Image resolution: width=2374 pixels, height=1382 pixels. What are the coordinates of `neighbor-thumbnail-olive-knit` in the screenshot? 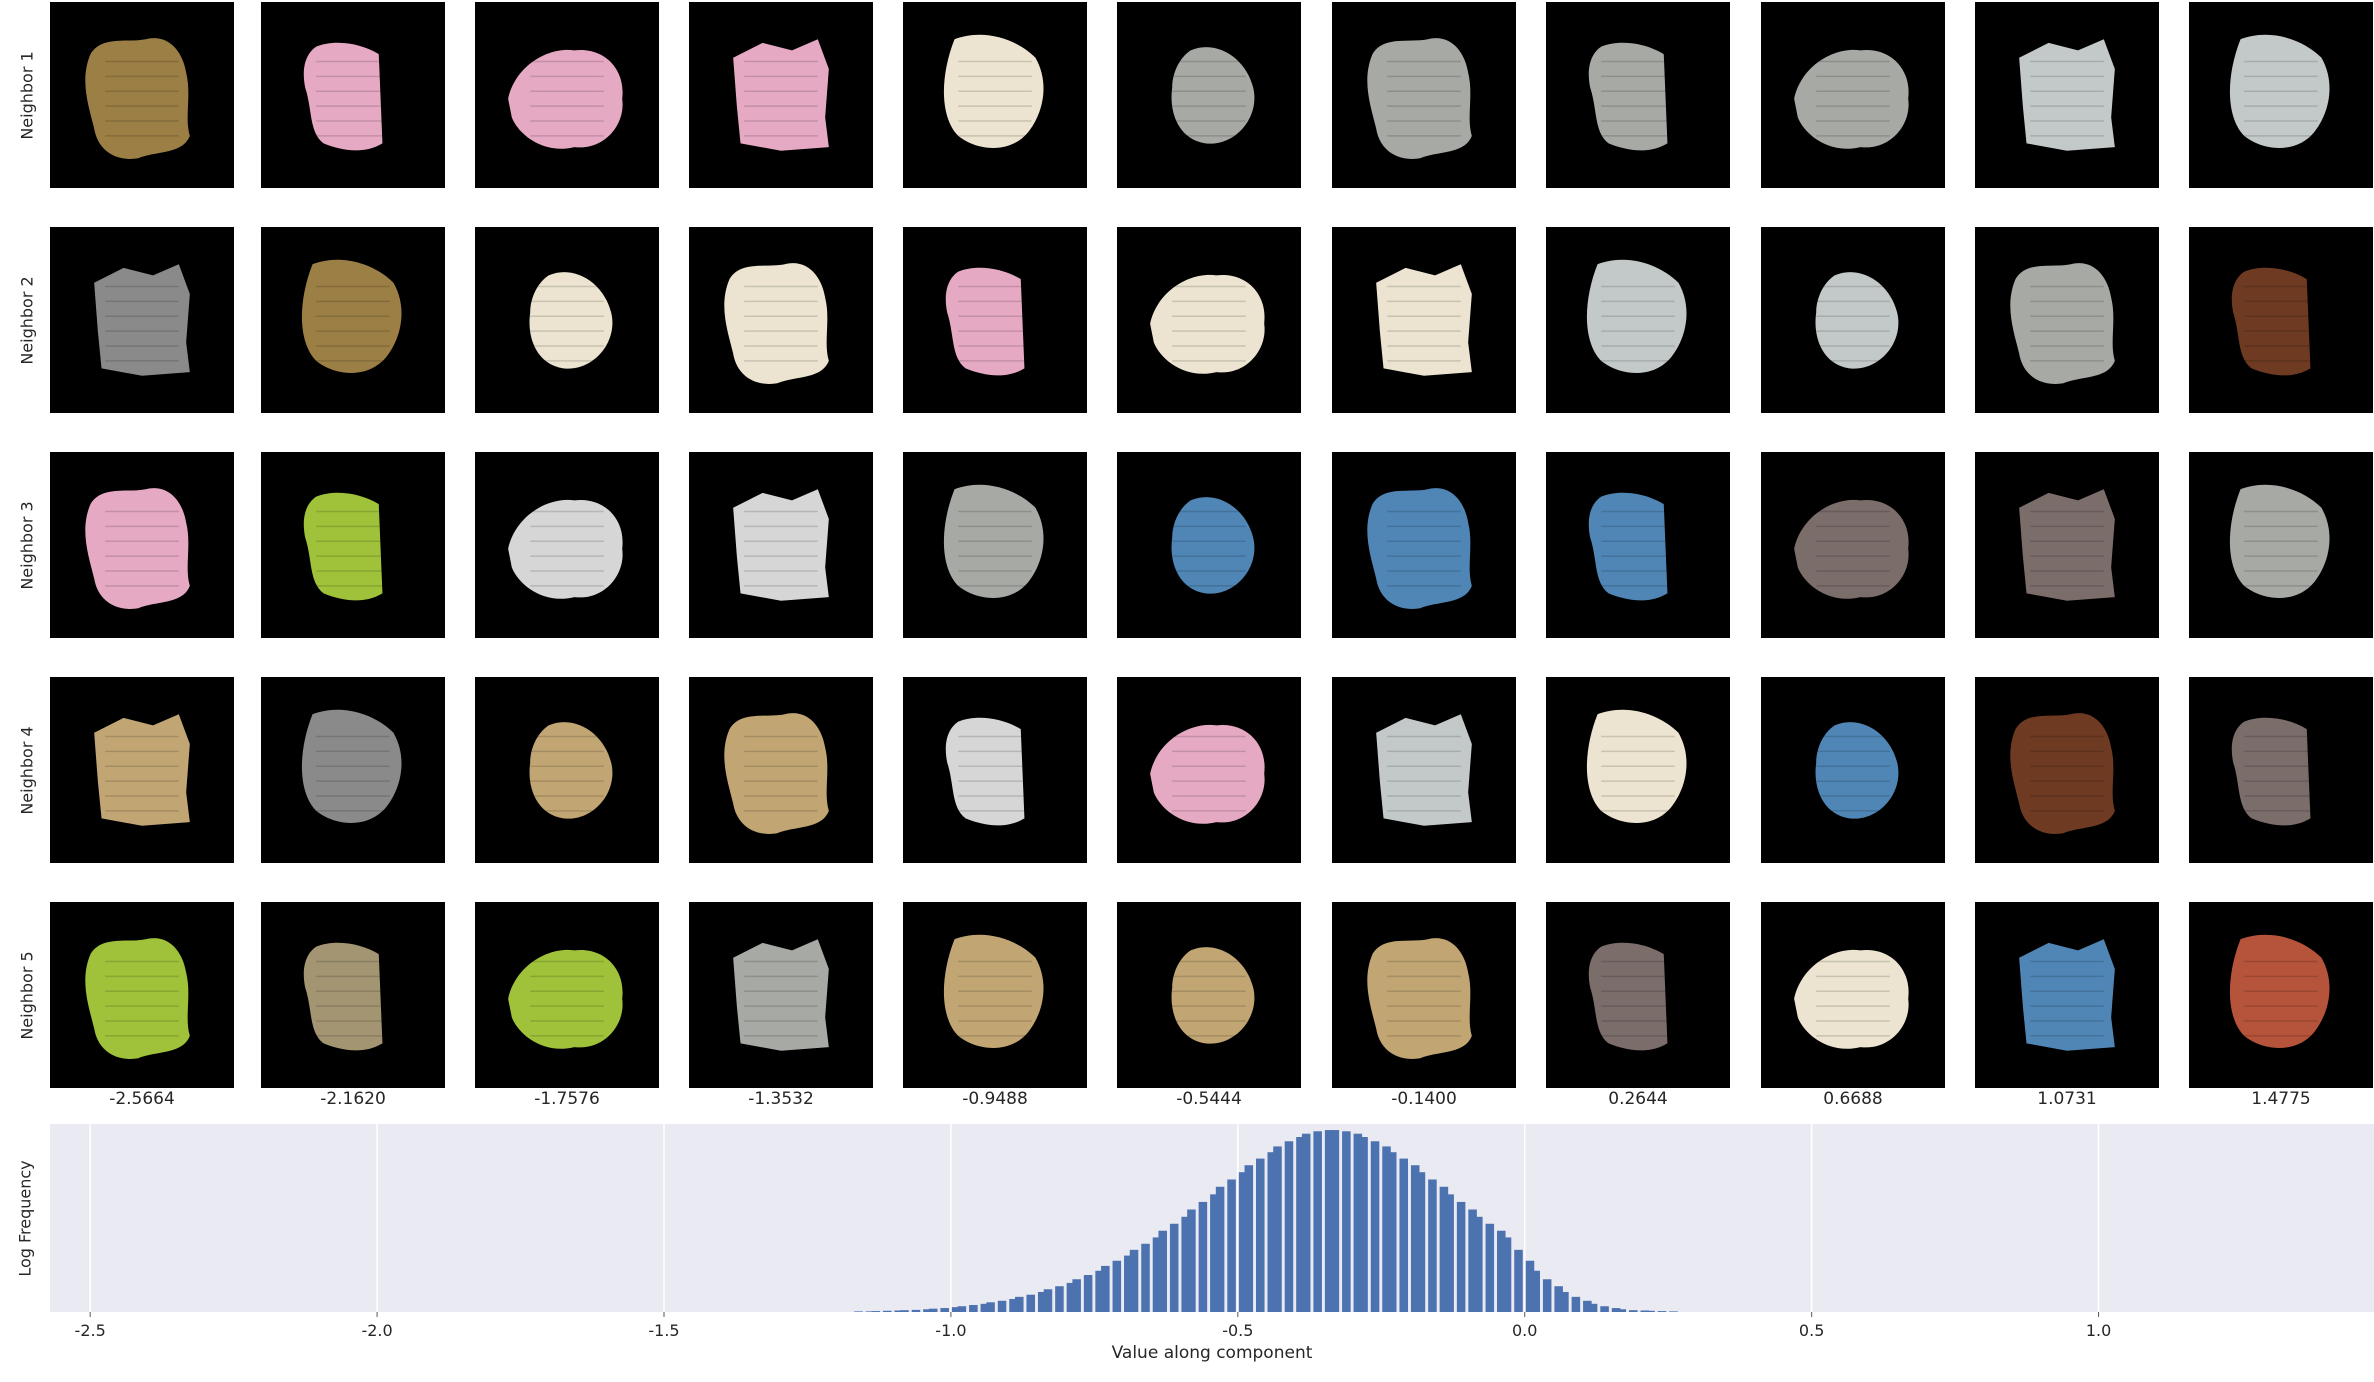 It's located at (353, 320).